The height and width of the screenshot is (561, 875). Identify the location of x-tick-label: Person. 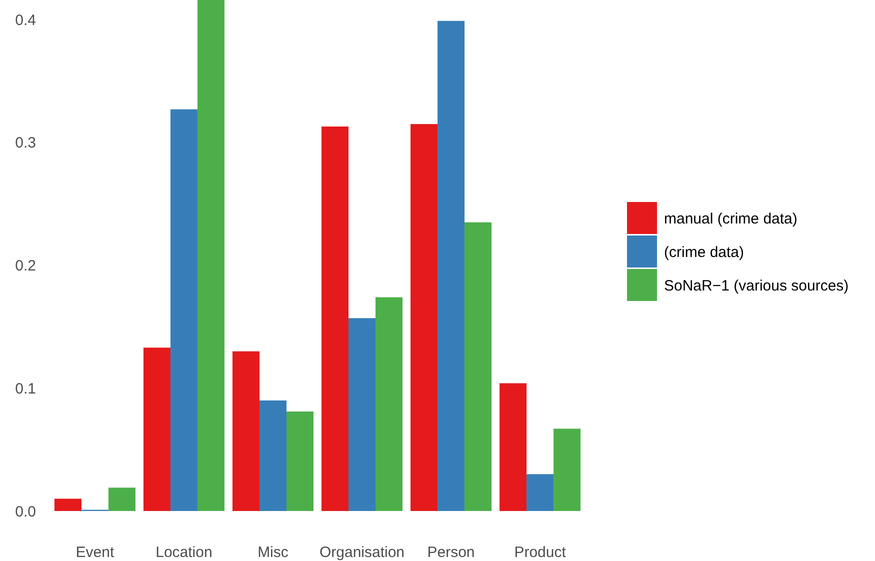
(451, 552).